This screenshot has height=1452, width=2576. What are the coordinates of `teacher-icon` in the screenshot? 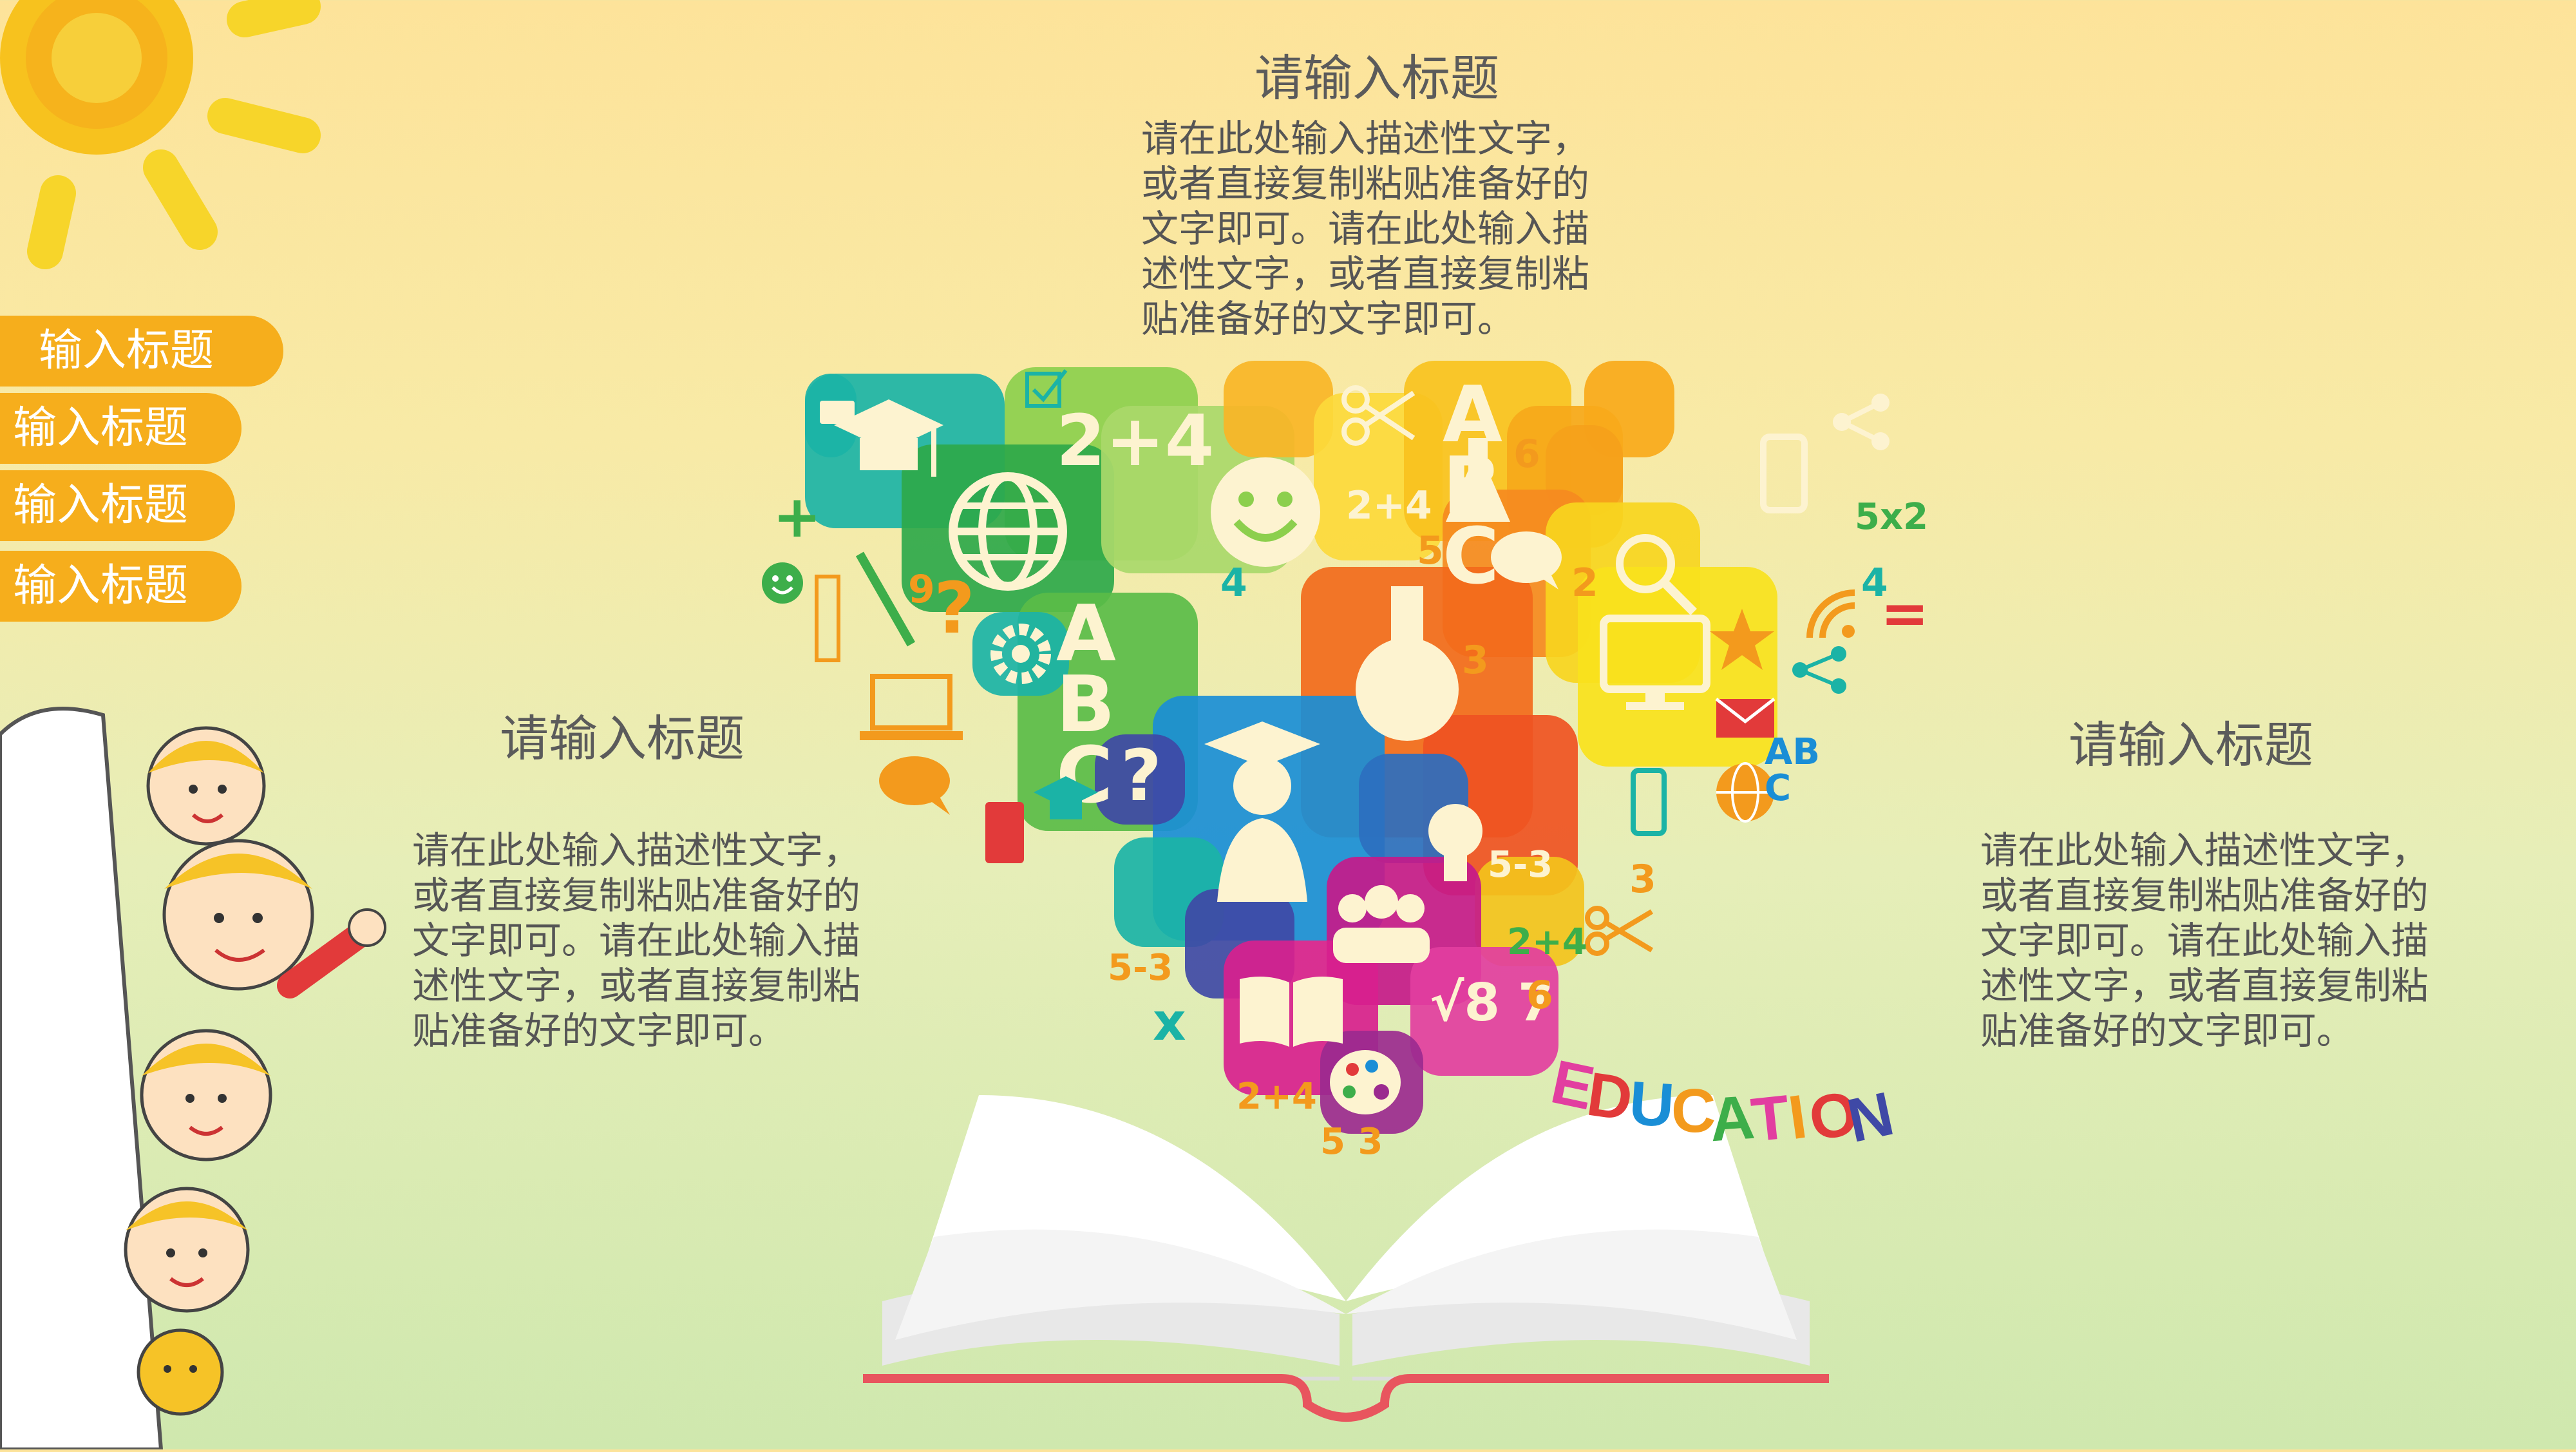 It's located at (1262, 811).